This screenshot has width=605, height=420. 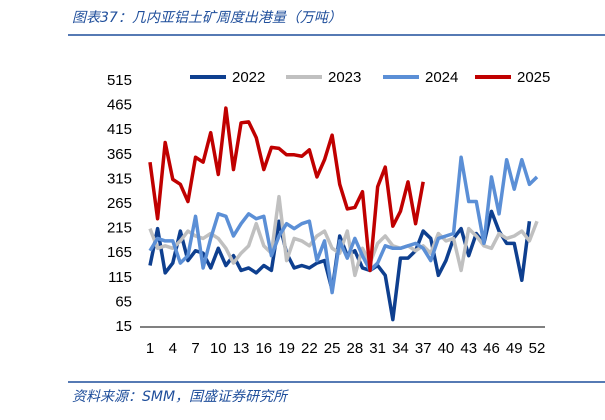 I want to click on x-tick-label: 52, so click(x=537, y=348).